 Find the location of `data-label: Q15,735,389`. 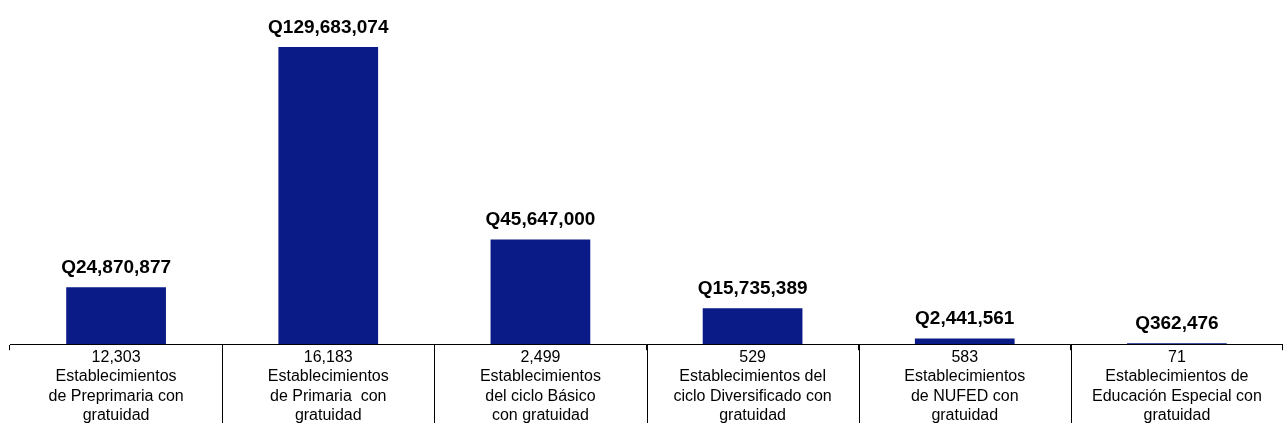

data-label: Q15,735,389 is located at coordinates (752, 287).